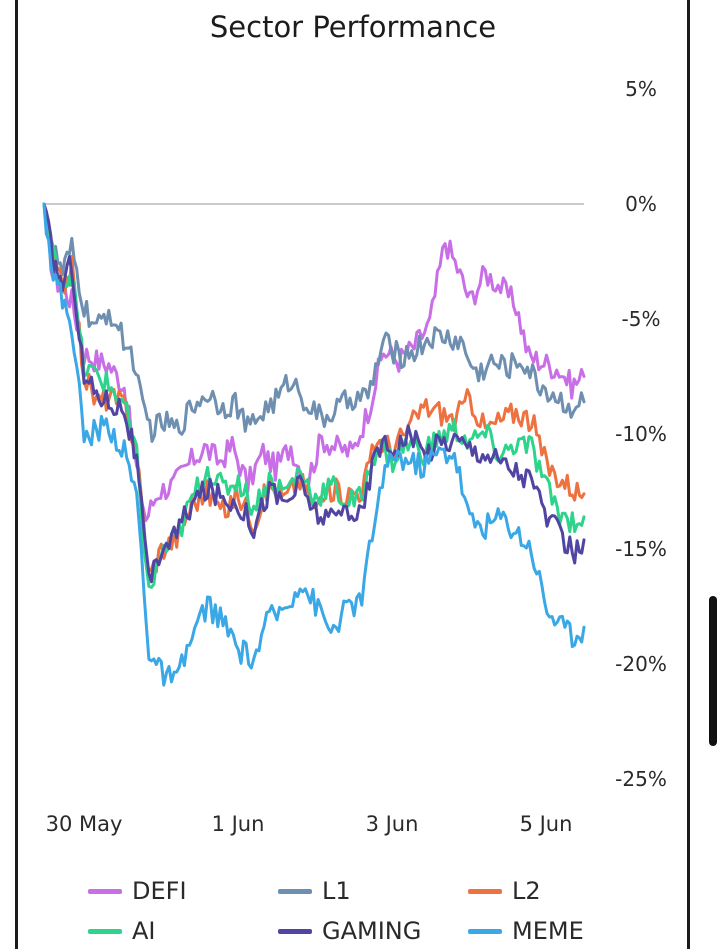 The image size is (720, 949). Describe the element at coordinates (641, 319) in the screenshot. I see `y-tick-label: -5%` at that location.